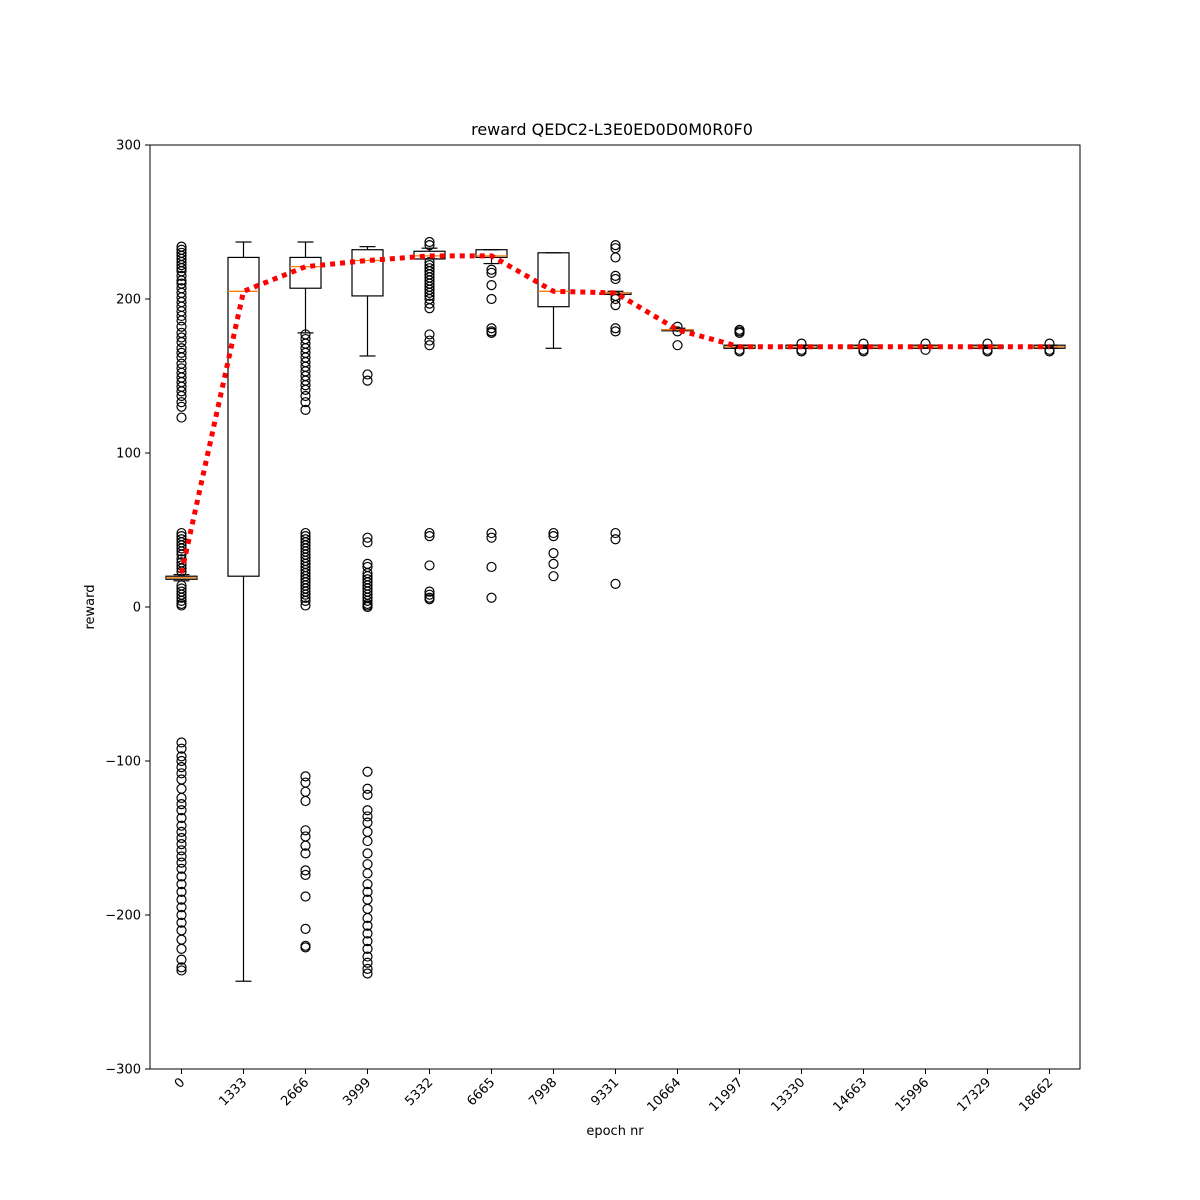 The height and width of the screenshot is (1200, 1200). What do you see at coordinates (90, 606) in the screenshot?
I see `y-axis-label: reward` at bounding box center [90, 606].